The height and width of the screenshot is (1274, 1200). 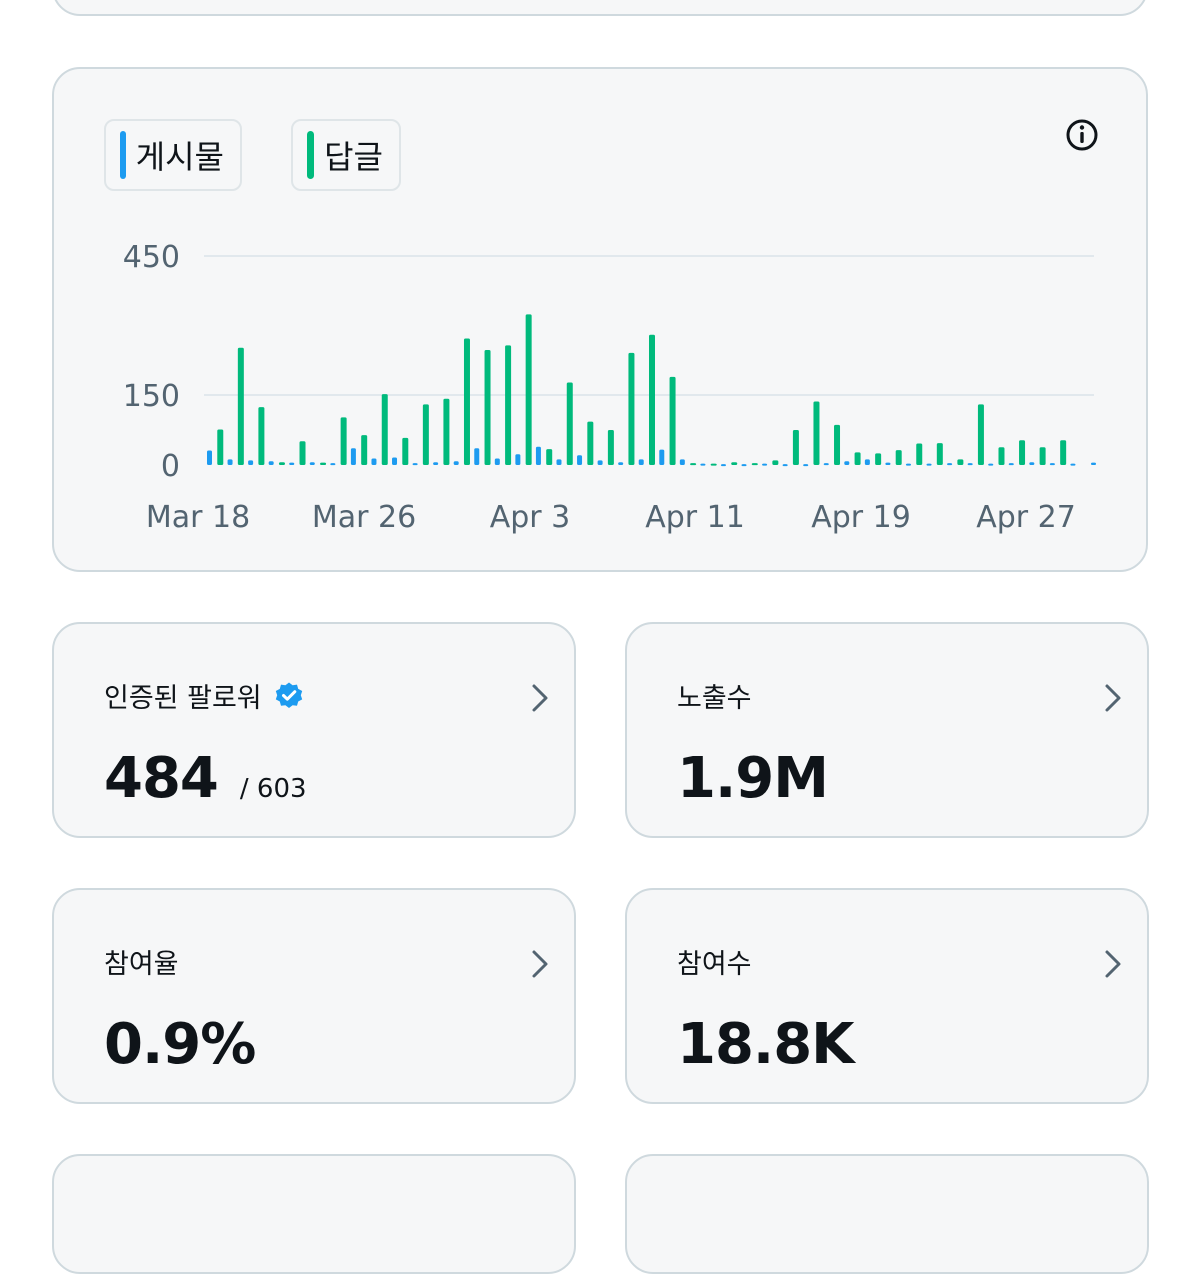 What do you see at coordinates (530, 517) in the screenshot?
I see `x-tick-label: Apr 3` at bounding box center [530, 517].